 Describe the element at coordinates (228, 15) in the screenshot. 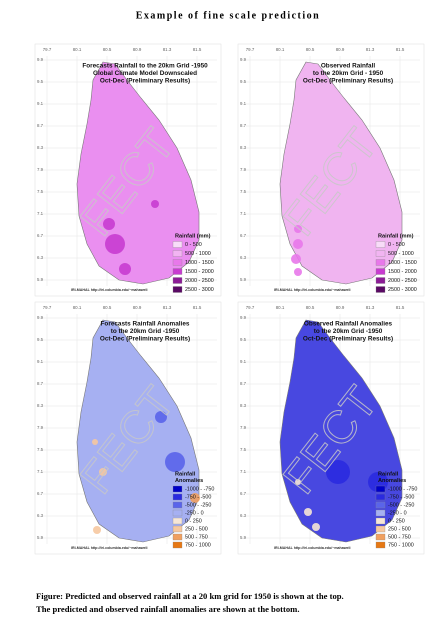

I see `page-title: Example of fine scale prediction` at that location.